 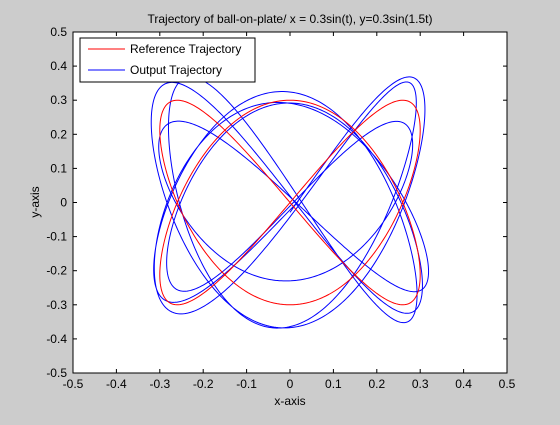 What do you see at coordinates (246, 384) in the screenshot?
I see `x-tick-label: -0.1` at bounding box center [246, 384].